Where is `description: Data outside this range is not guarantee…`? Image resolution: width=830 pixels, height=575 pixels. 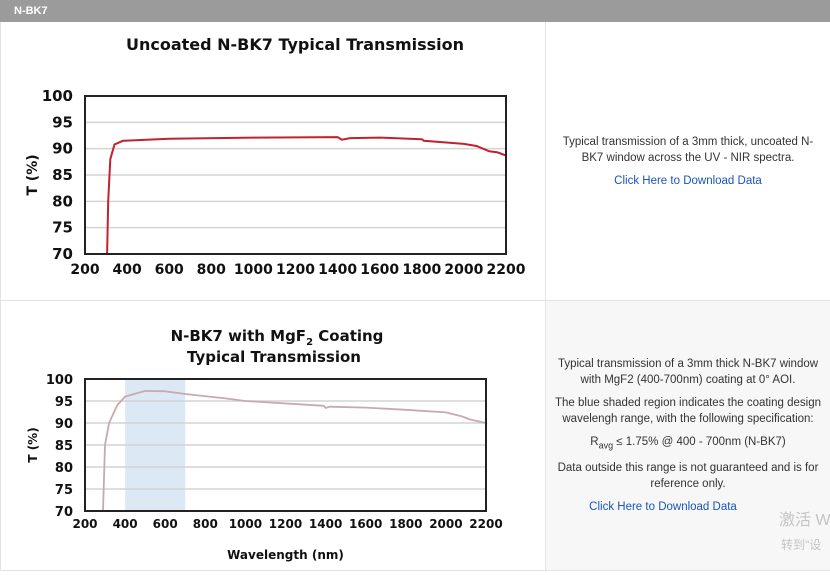 description: Data outside this range is not guarantee… is located at coordinates (688, 476).